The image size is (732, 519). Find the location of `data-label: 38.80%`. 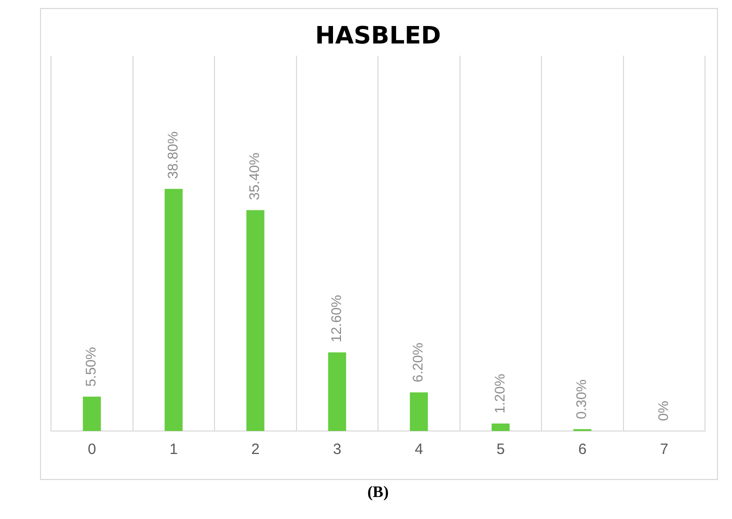

data-label: 38.80% is located at coordinates (172, 155).